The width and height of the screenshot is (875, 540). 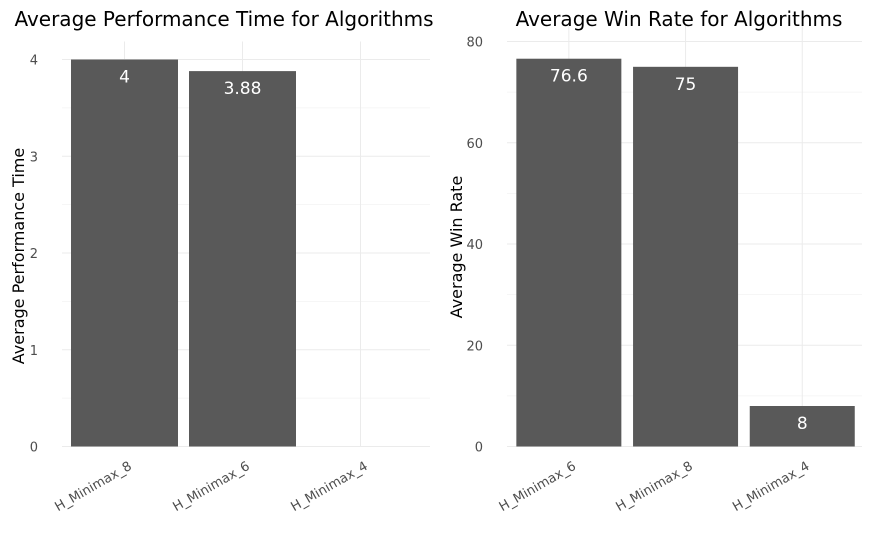 What do you see at coordinates (569, 77) in the screenshot?
I see `data-label: 76.6` at bounding box center [569, 77].